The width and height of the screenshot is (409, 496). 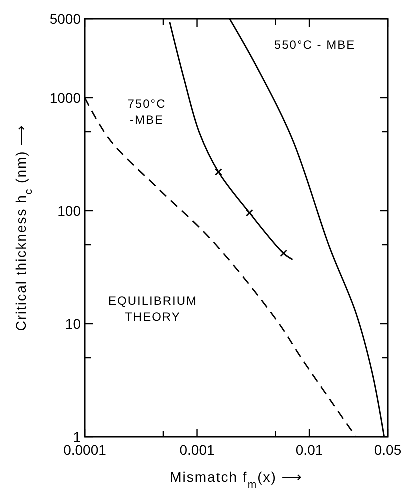 What do you see at coordinates (153, 309) in the screenshot?
I see `annotation: EQUILIBRIUM THEORY` at bounding box center [153, 309].